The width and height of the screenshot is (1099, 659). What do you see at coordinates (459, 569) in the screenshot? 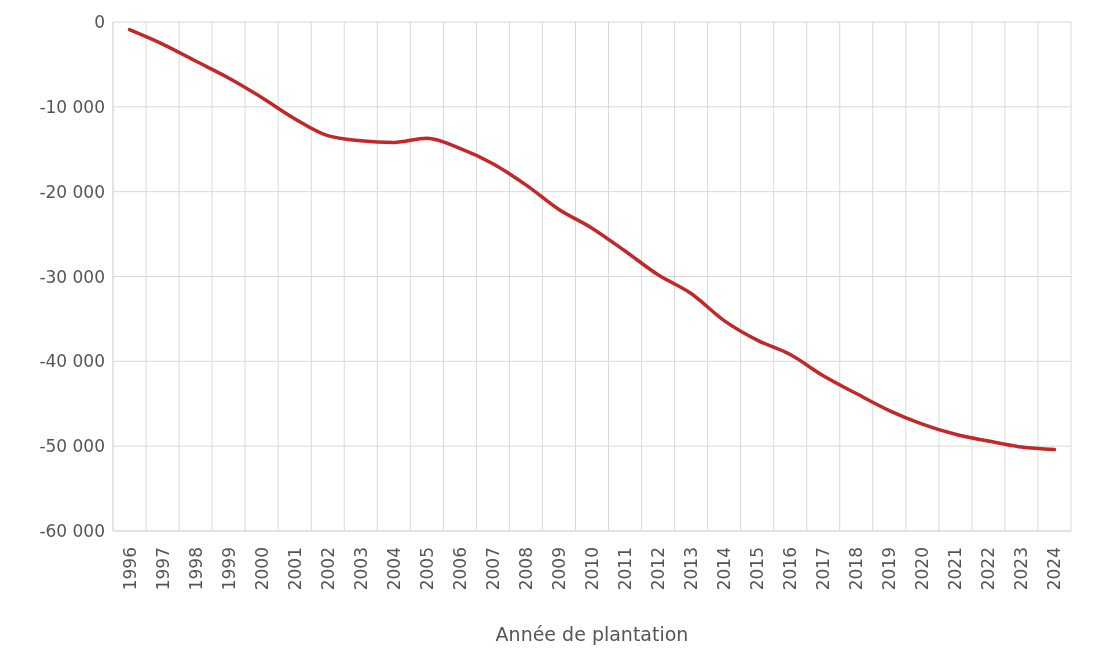
I see `x-tick-label: 2006` at bounding box center [459, 569].